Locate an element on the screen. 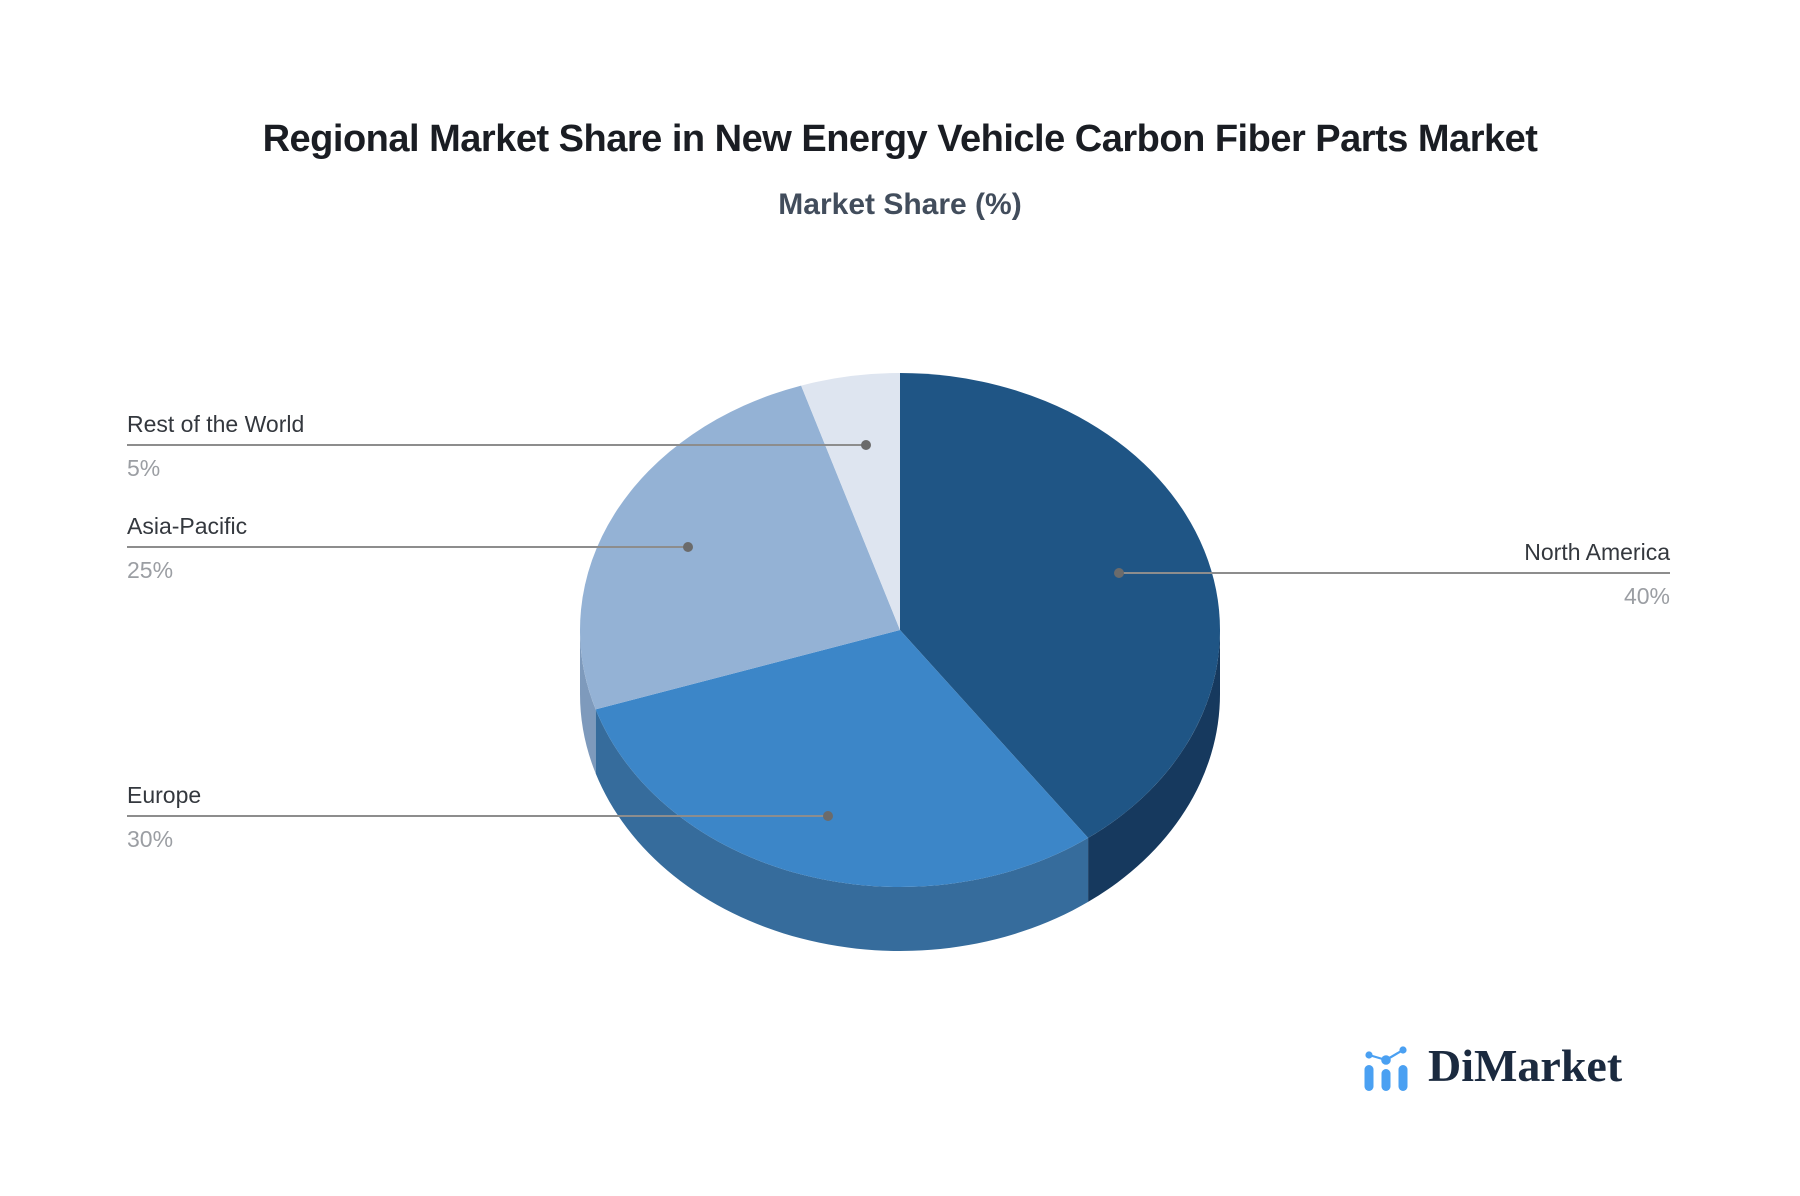 The image size is (1800, 1196). dimarket-logo: DiMarket is located at coordinates (1527, 1068).